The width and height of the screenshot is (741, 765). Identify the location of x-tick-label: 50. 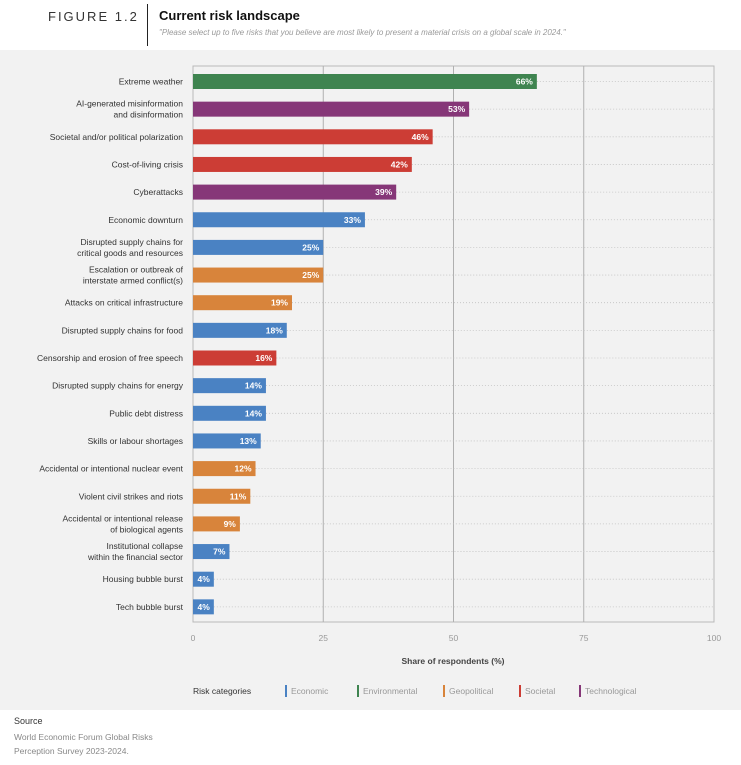
(454, 638).